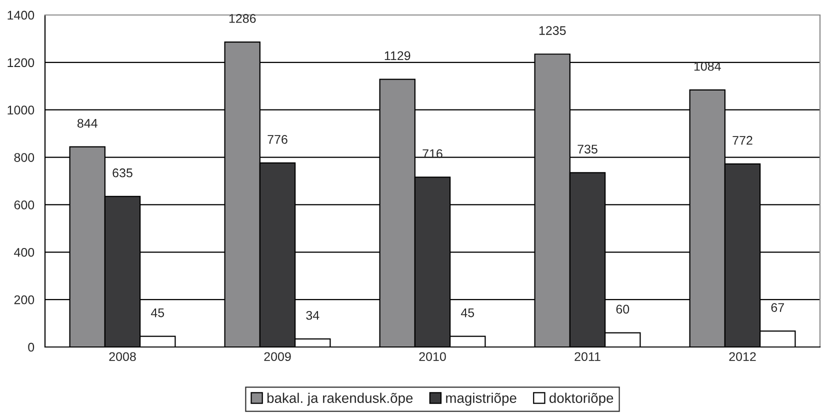  I want to click on legend-label: bakal. ja rakendusk.õpe, so click(340, 399).